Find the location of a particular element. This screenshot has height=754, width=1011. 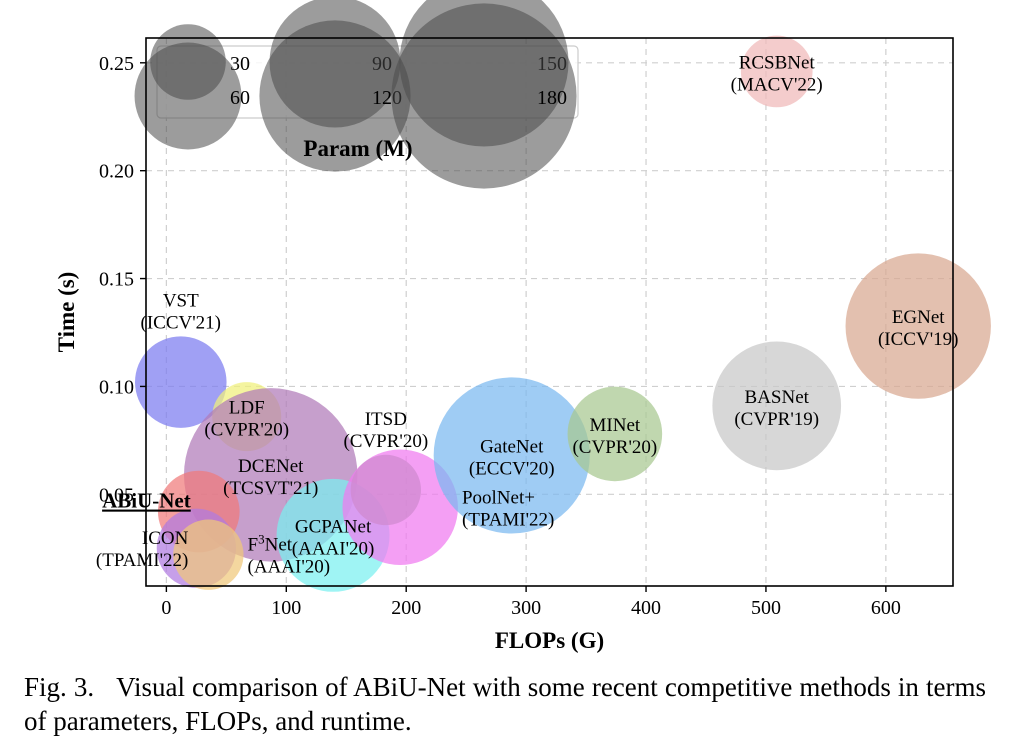

point-venue-label: (MACV'22) is located at coordinates (777, 84).